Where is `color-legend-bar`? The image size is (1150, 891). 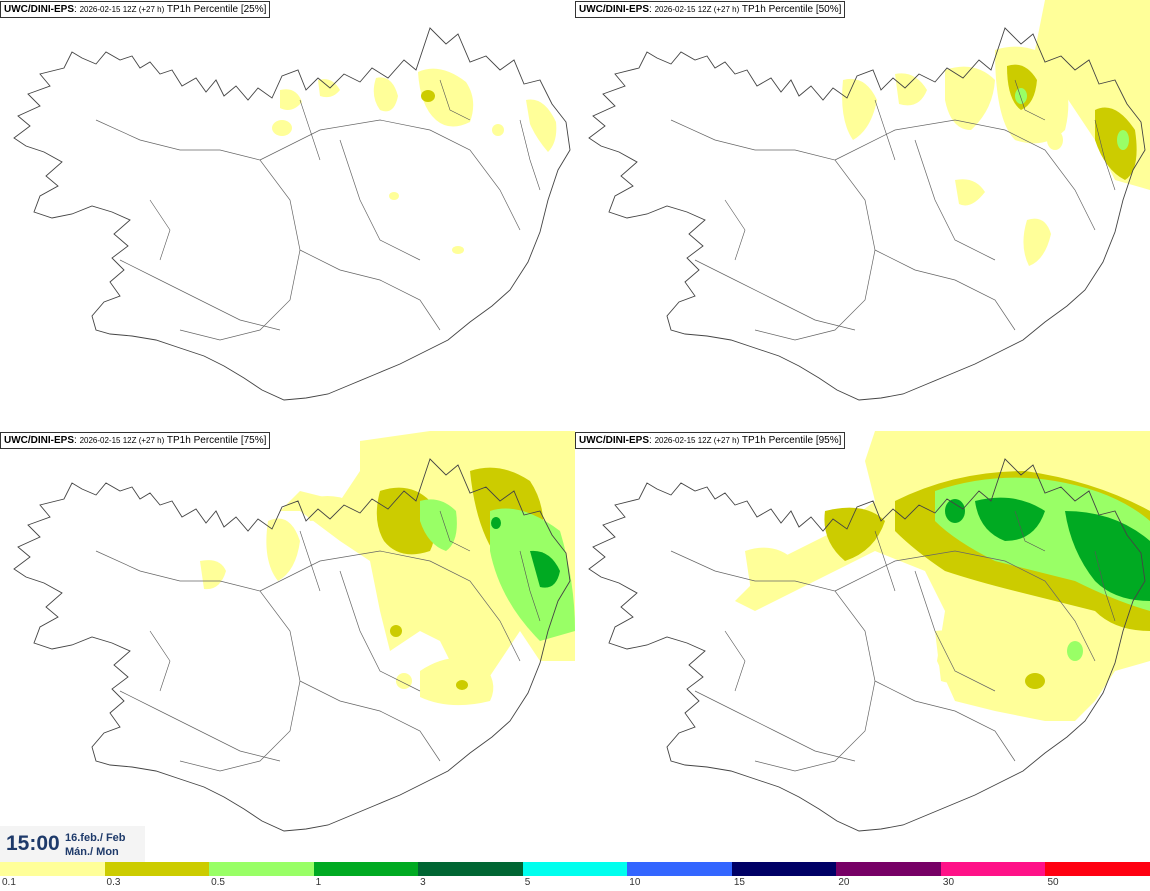 color-legend-bar is located at coordinates (575, 869).